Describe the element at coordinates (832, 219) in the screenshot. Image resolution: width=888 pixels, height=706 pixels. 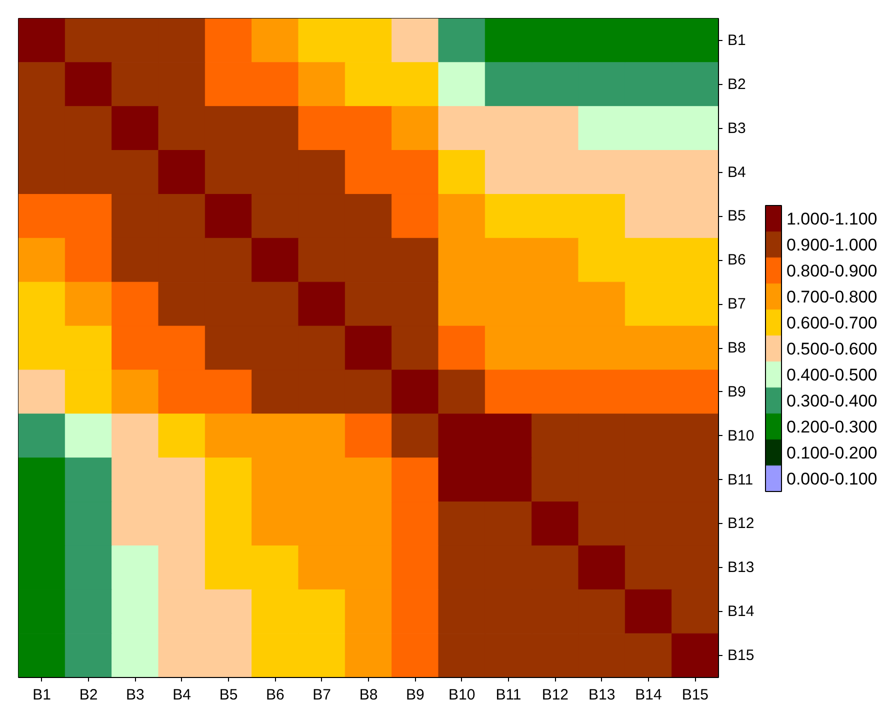
I see `color-bar-label: 1.000-1.100` at that location.